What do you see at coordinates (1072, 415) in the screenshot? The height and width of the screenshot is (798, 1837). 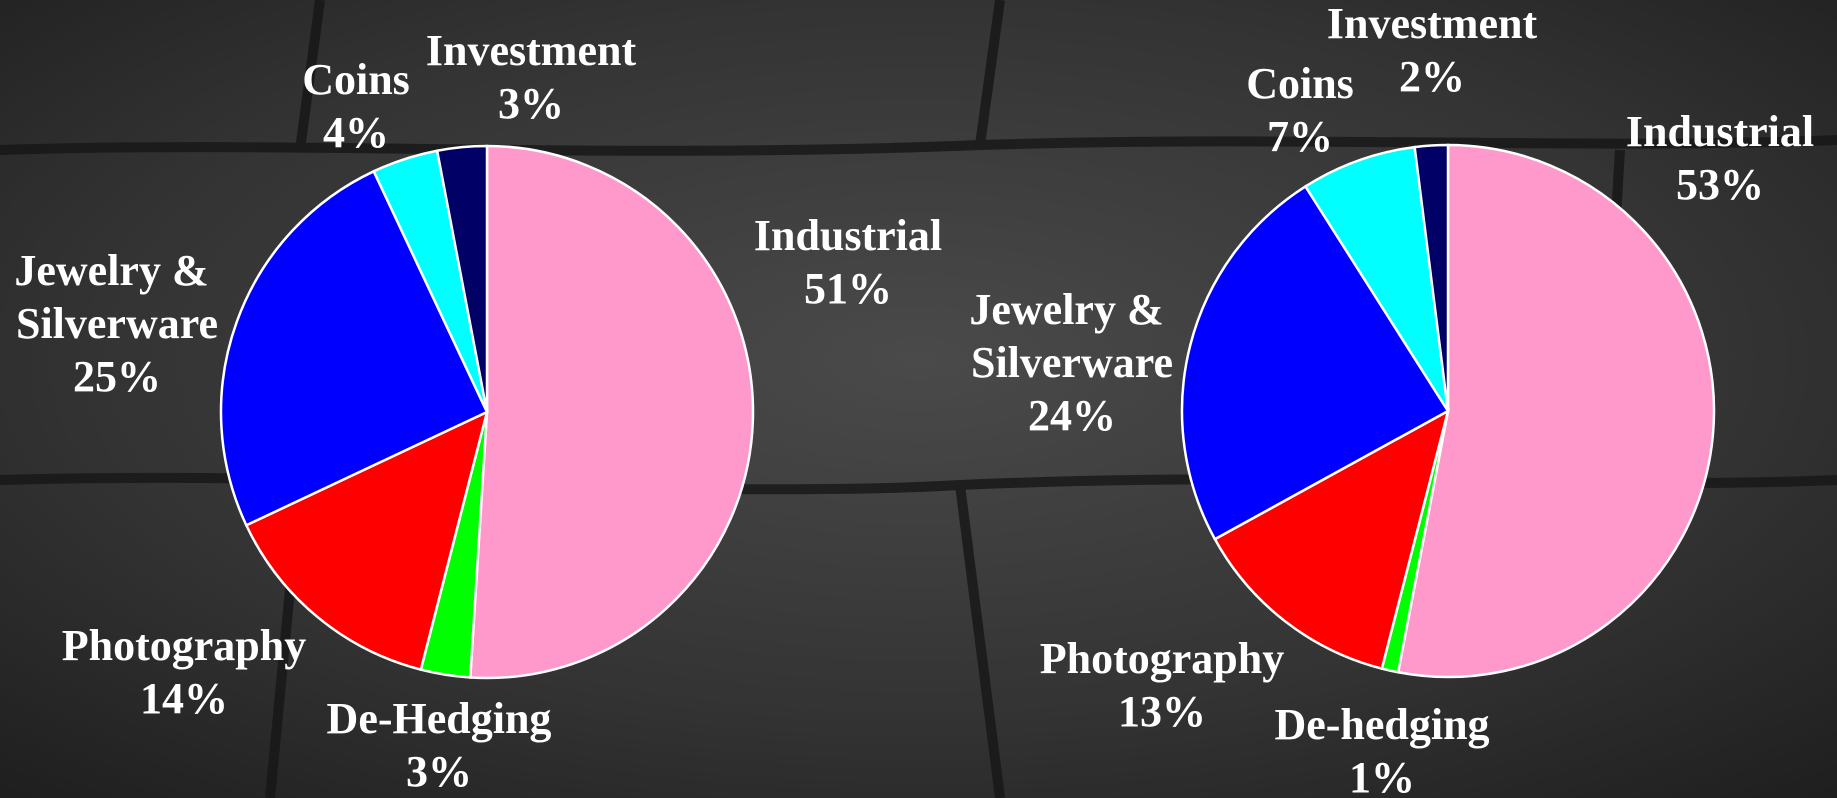 I see `slice-value-label: 24%` at bounding box center [1072, 415].